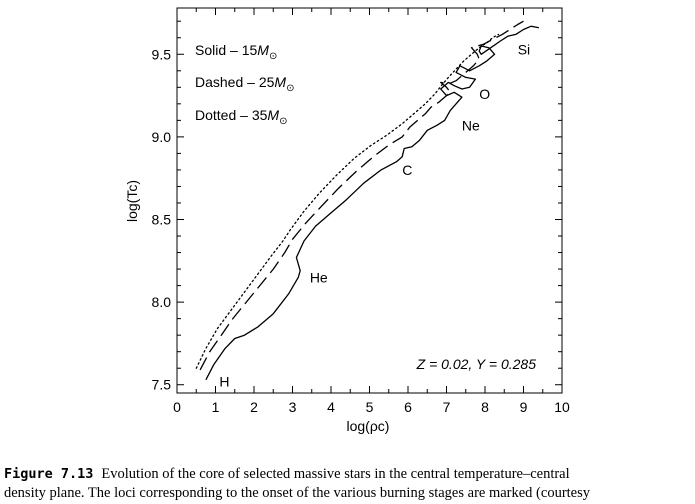 Image resolution: width=695 pixels, height=504 pixels. I want to click on stage-label-si: Si, so click(524, 49).